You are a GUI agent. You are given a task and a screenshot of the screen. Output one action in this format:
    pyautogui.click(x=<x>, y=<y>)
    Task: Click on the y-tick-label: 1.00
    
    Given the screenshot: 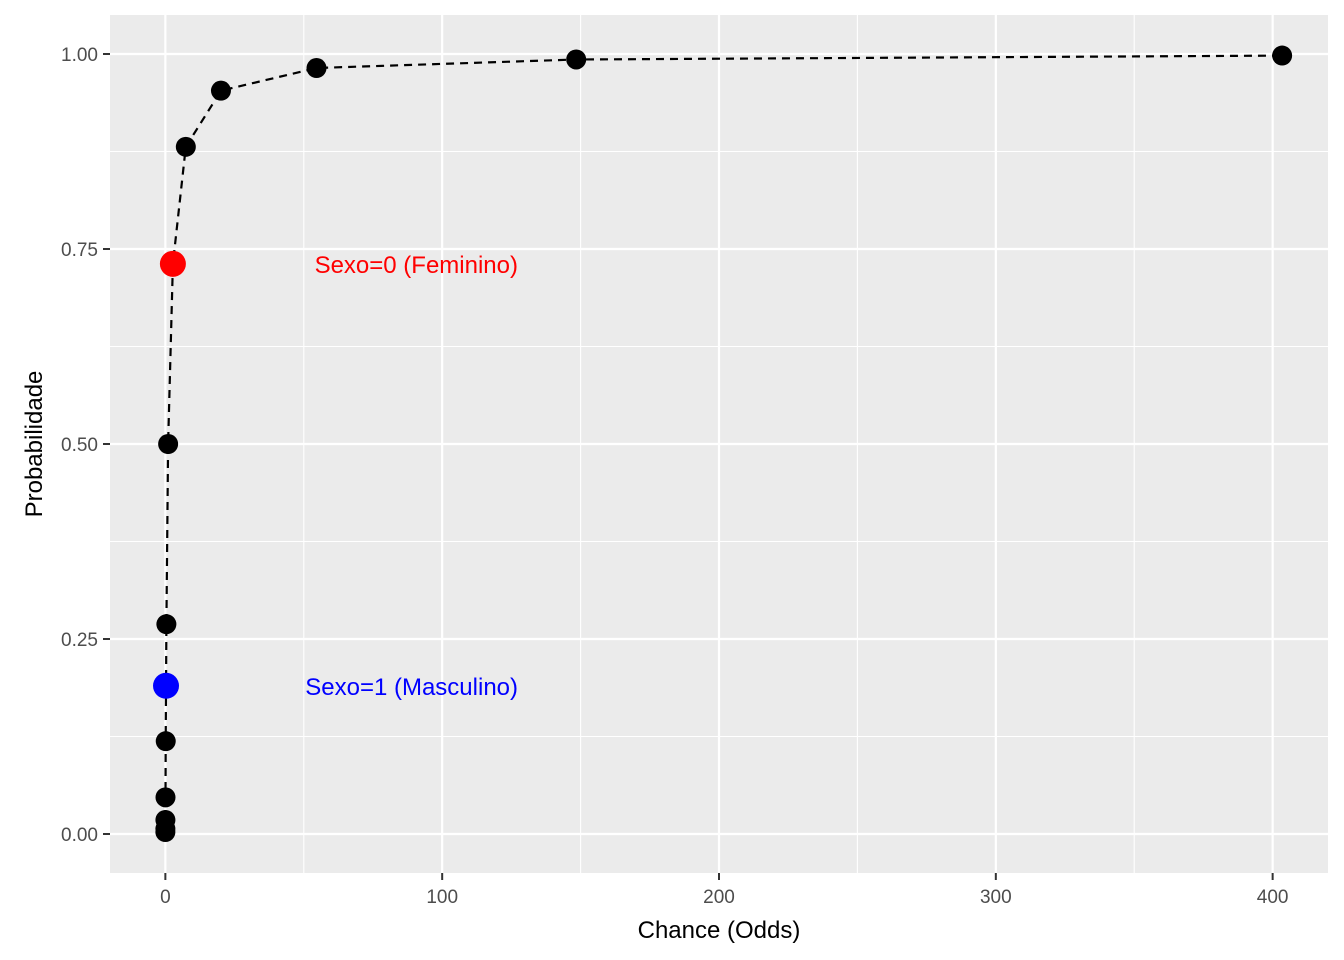 What is the action you would take?
    pyautogui.click(x=79, y=55)
    